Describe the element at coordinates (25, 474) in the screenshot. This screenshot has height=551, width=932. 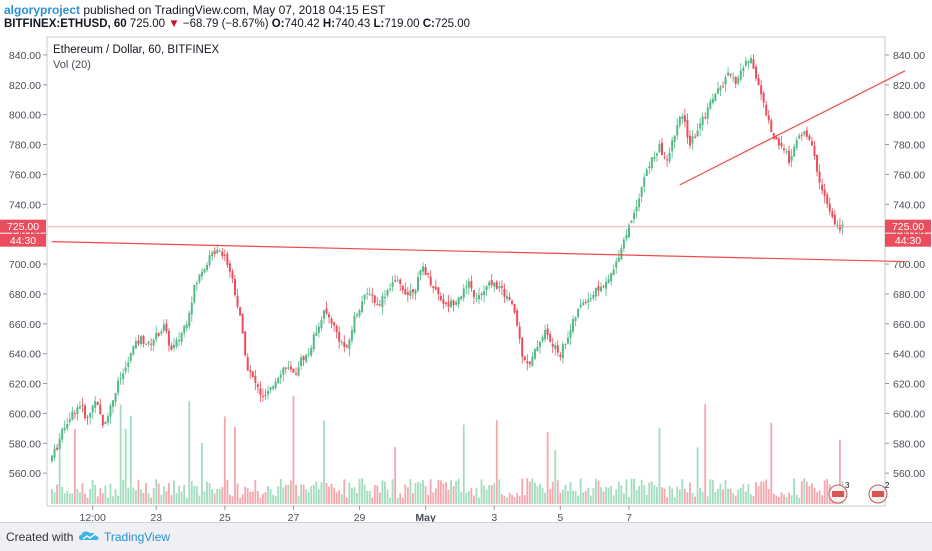
I see `y-tick-label-left: 560.00` at that location.